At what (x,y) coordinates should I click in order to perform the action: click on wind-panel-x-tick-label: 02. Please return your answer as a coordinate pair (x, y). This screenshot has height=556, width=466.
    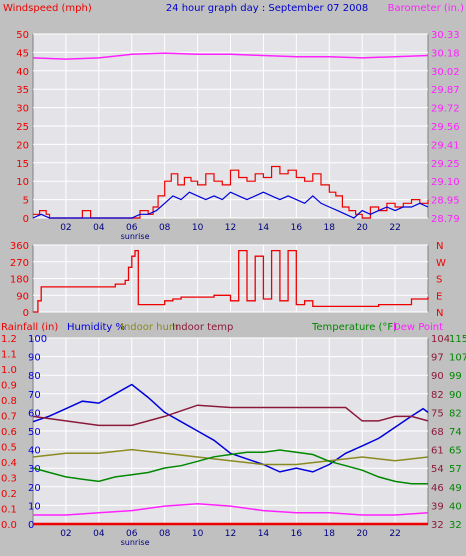
    Looking at the image, I should click on (65, 228).